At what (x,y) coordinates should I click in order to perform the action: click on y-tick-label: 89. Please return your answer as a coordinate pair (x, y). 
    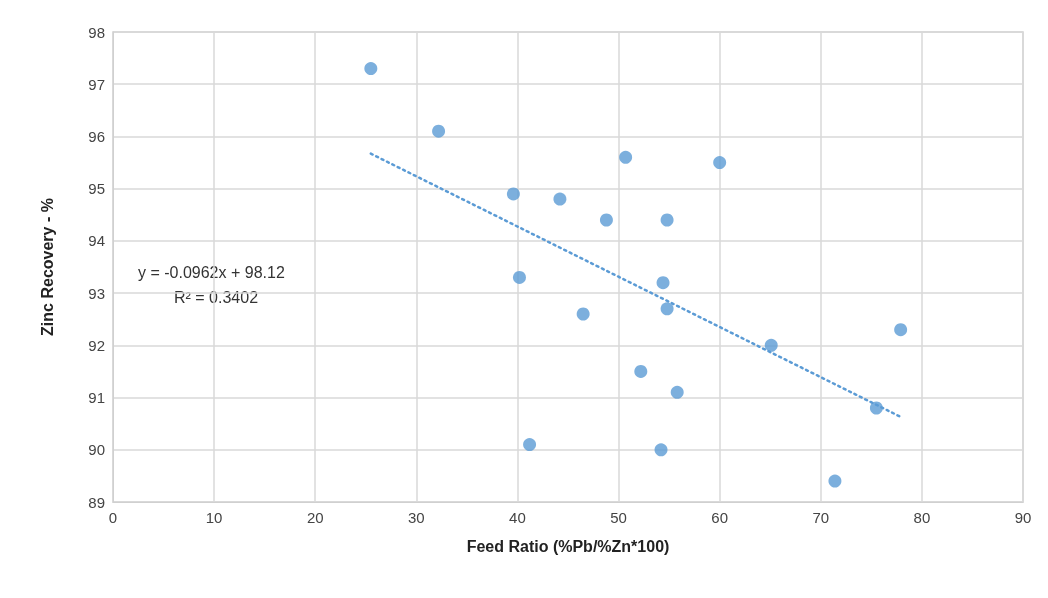
    Looking at the image, I should click on (96, 502).